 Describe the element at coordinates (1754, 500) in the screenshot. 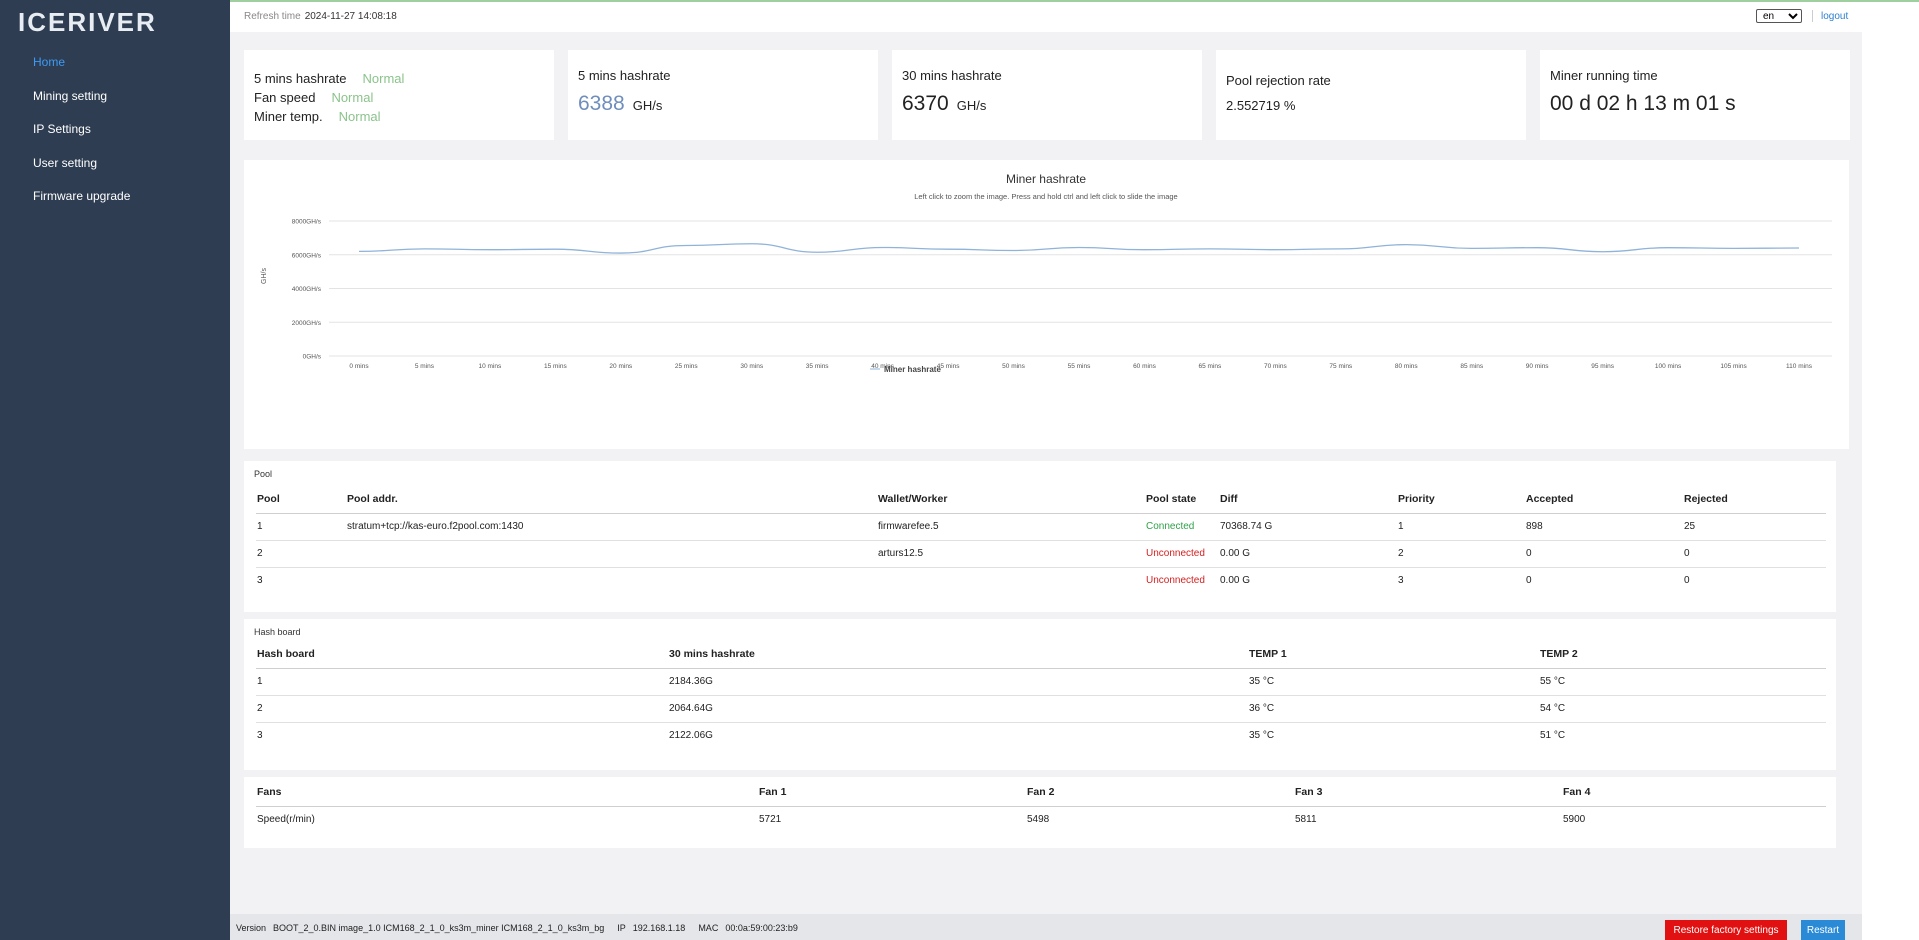

I see `pool-header-cell: Rejected` at that location.